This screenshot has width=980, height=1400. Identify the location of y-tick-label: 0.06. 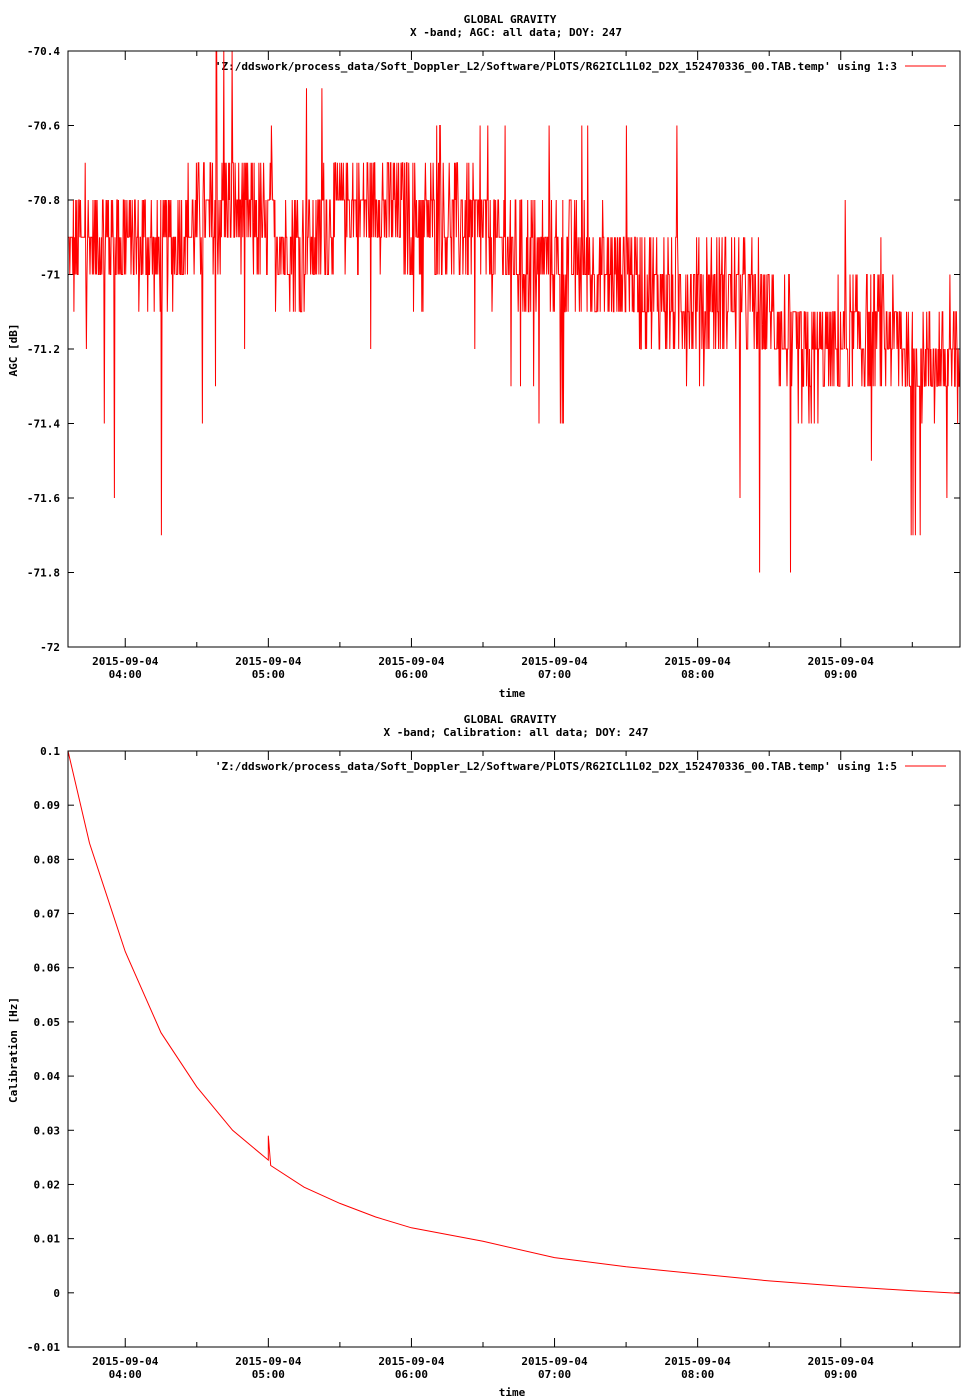
(47, 968).